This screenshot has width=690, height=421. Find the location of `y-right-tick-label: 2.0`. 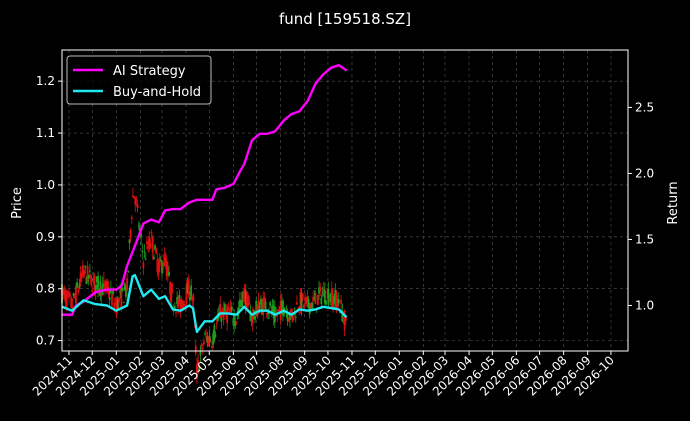

y-right-tick-label: 2.0 is located at coordinates (644, 173).